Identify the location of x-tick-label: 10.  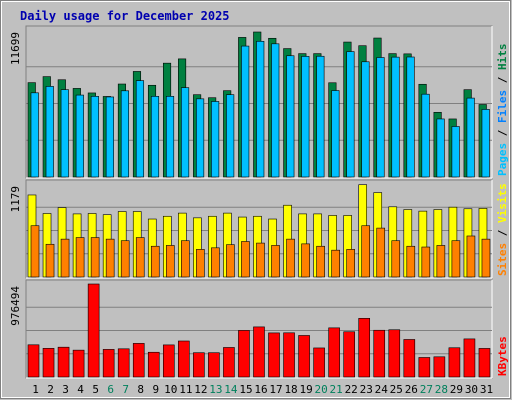
(170, 389).